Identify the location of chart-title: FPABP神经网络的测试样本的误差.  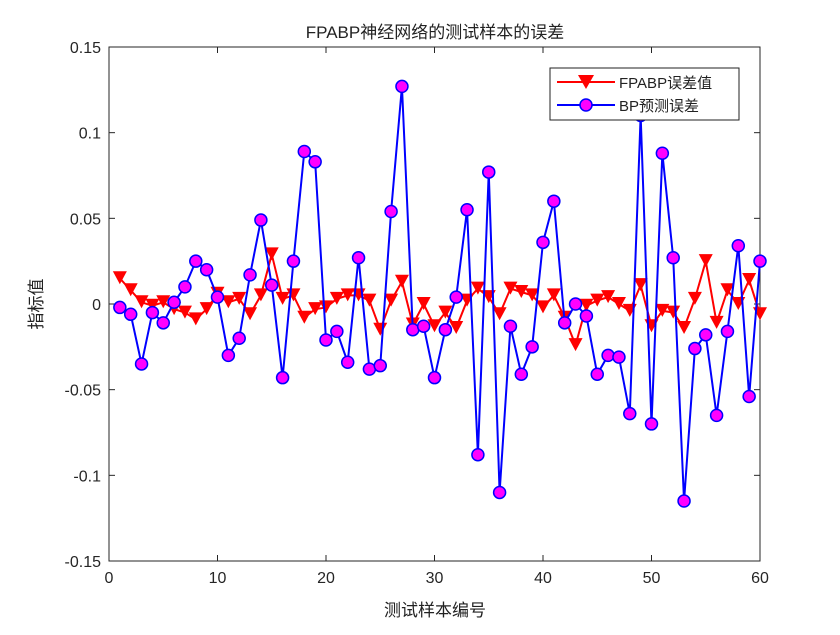
(435, 32).